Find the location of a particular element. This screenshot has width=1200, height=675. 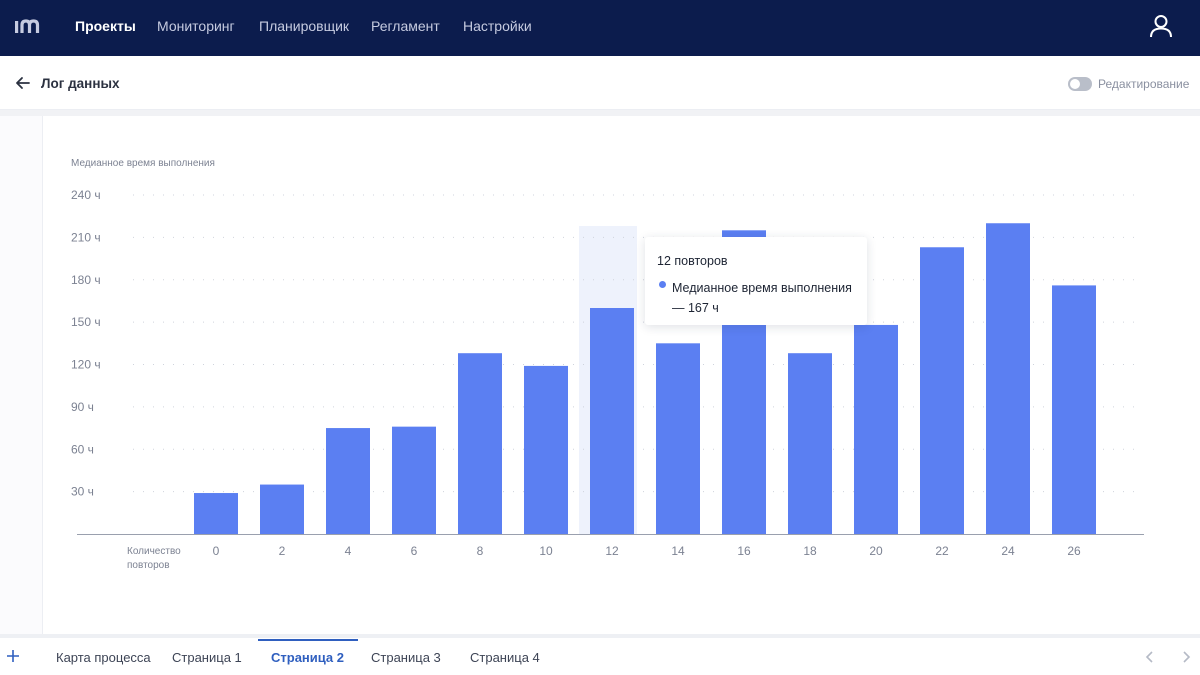

x-tick-label: 18 is located at coordinates (810, 551).